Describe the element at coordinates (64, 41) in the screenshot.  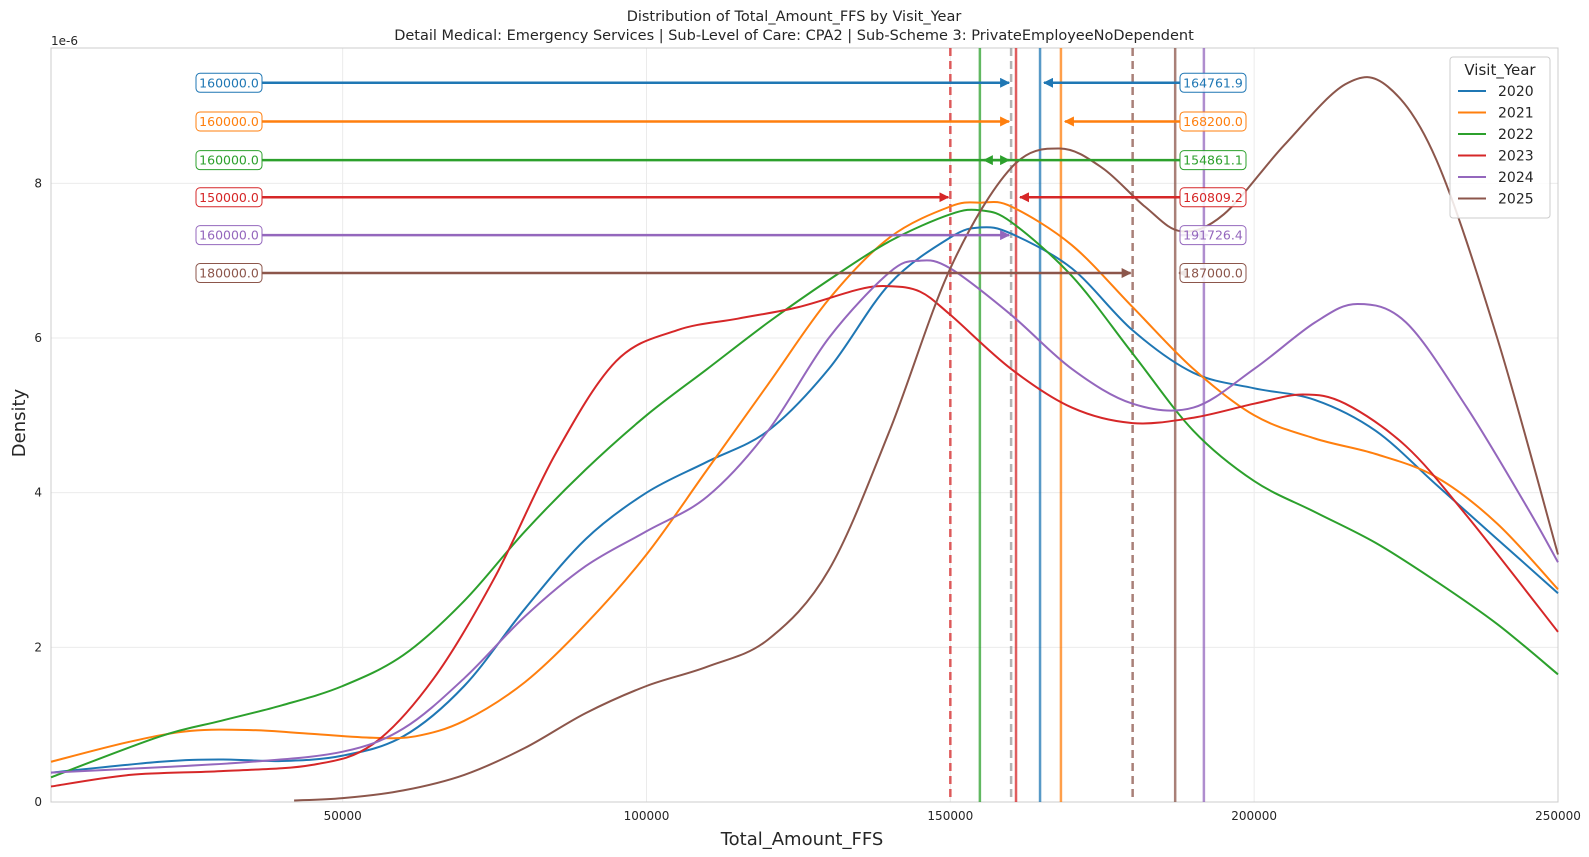
I see `y-offset-text: 1e-6` at that location.